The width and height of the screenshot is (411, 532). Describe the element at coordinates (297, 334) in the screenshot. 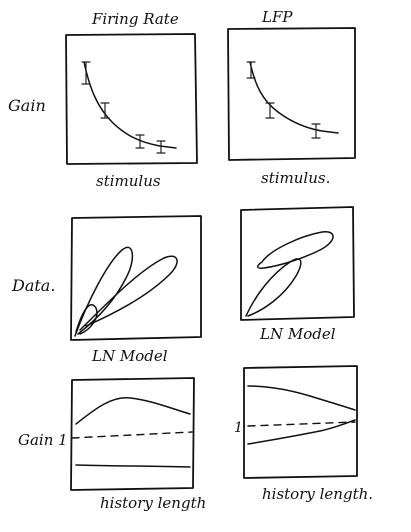

I see `x-label-ln-model-right: LN Model` at that location.